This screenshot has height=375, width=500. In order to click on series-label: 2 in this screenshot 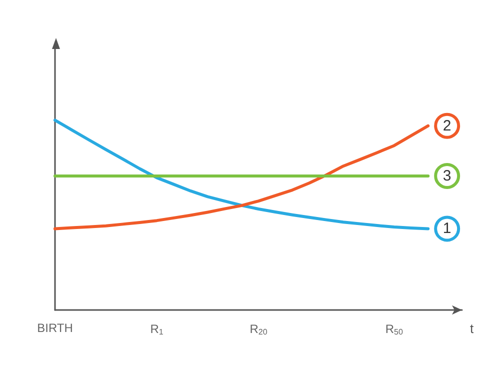, I will do `click(447, 125)`.